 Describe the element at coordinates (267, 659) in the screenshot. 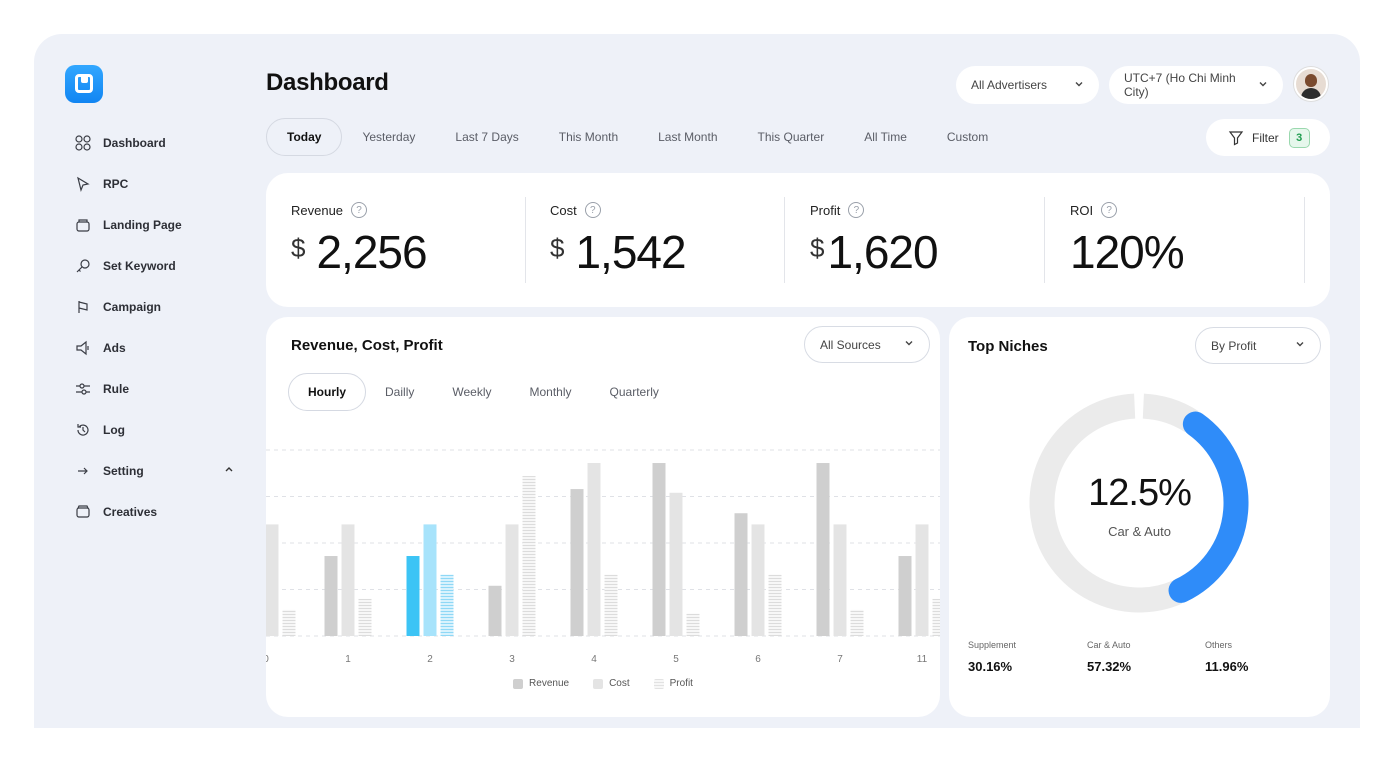

I see `x-tick-label: 0` at that location.